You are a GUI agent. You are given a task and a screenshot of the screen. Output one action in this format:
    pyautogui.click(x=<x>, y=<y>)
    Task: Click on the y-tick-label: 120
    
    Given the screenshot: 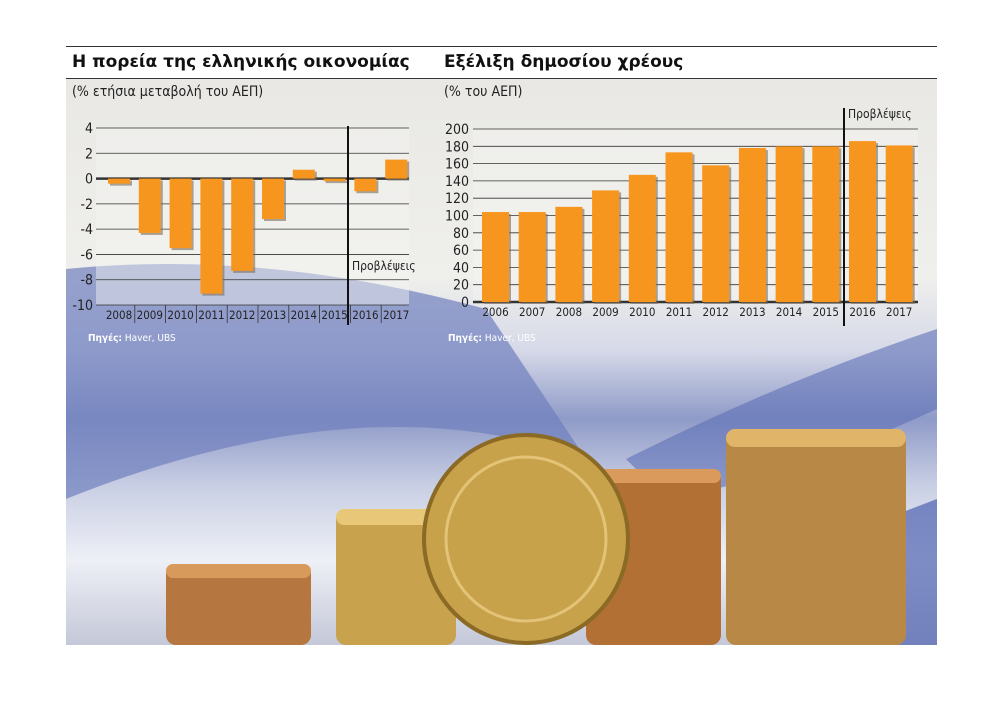 What is the action you would take?
    pyautogui.click(x=457, y=199)
    